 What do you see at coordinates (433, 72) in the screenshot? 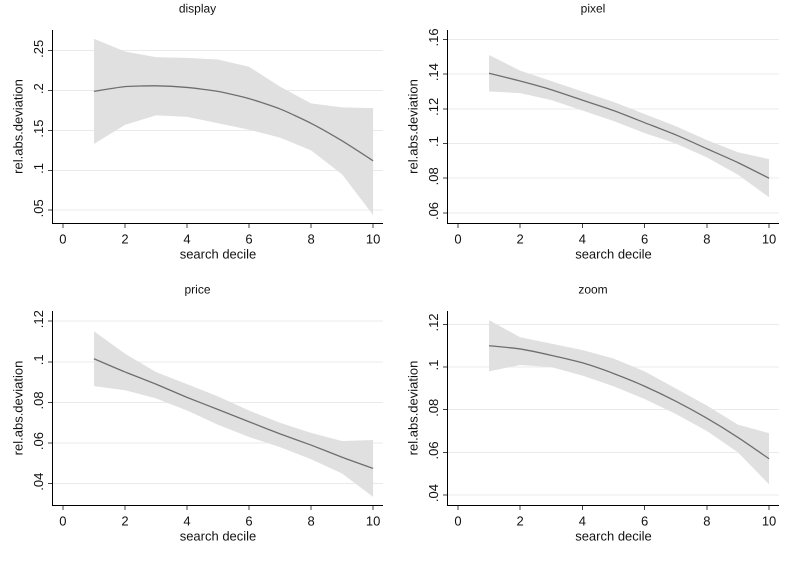
I see `y-tick-label: .14` at bounding box center [433, 72].